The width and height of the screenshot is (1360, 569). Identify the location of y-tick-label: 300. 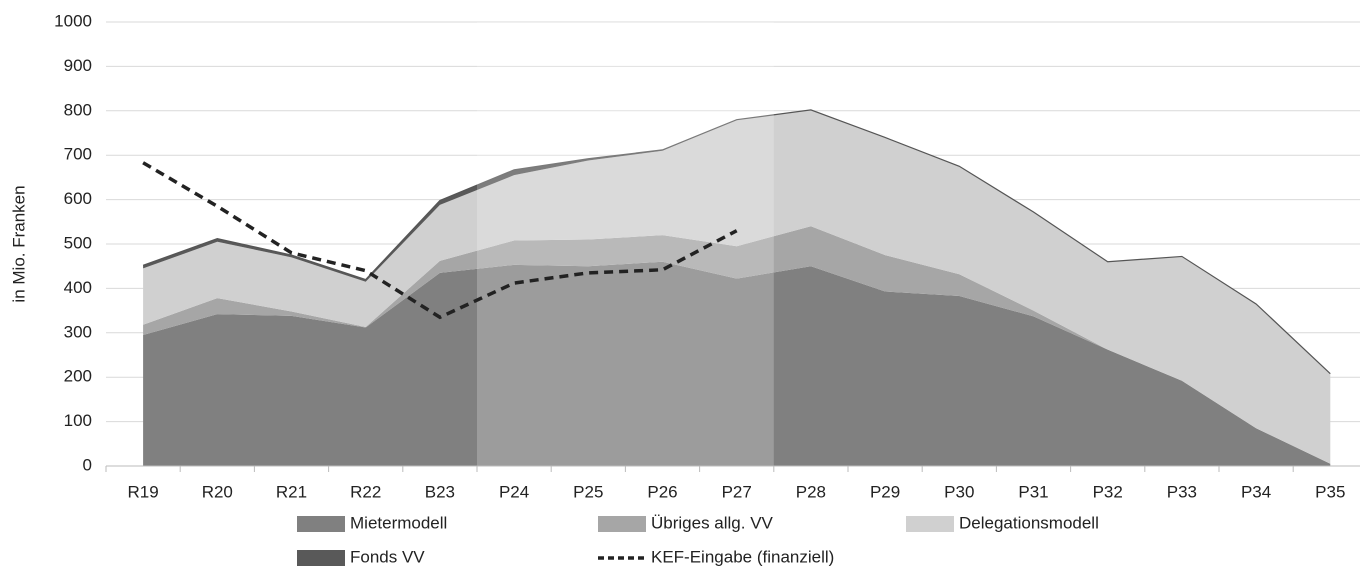
(78, 331).